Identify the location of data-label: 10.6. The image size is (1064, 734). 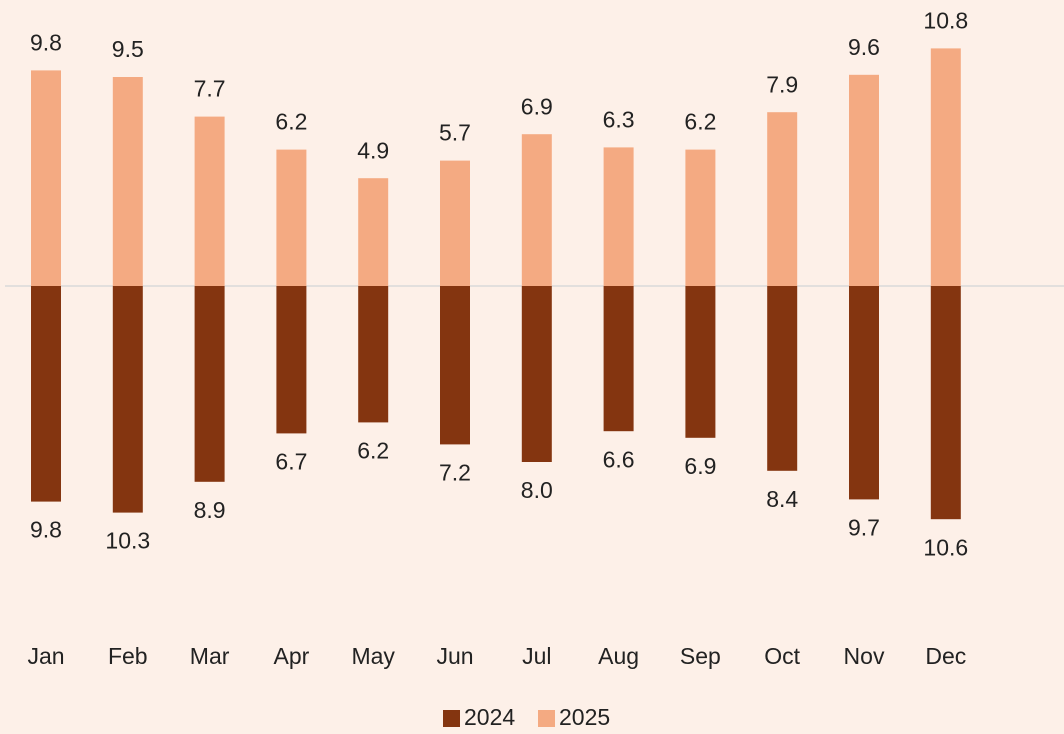
(945, 547).